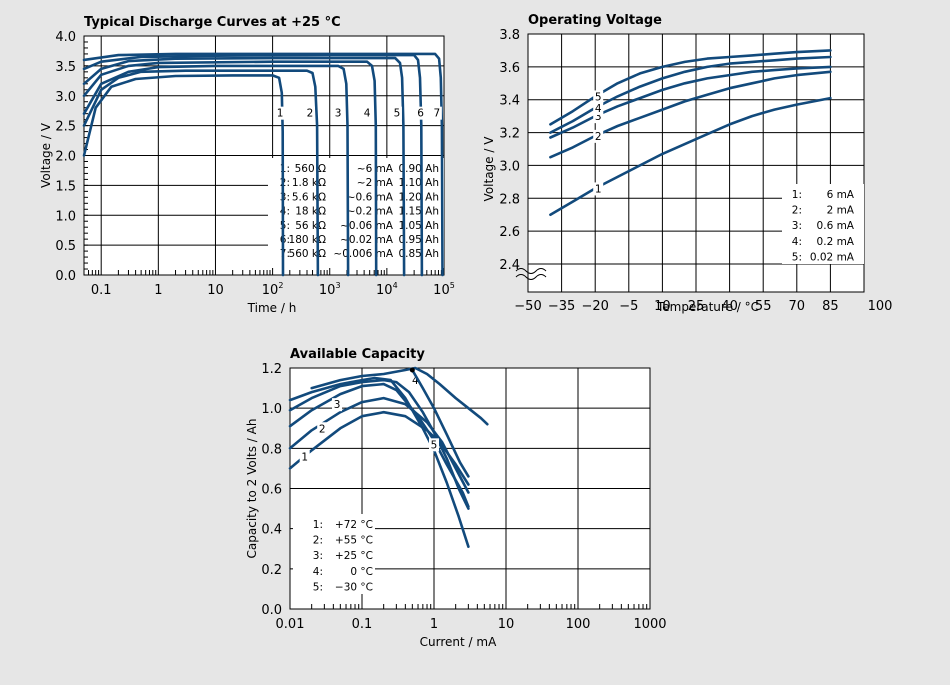 The width and height of the screenshot is (950, 685). I want to click on x-tick-label: −35, so click(561, 306).